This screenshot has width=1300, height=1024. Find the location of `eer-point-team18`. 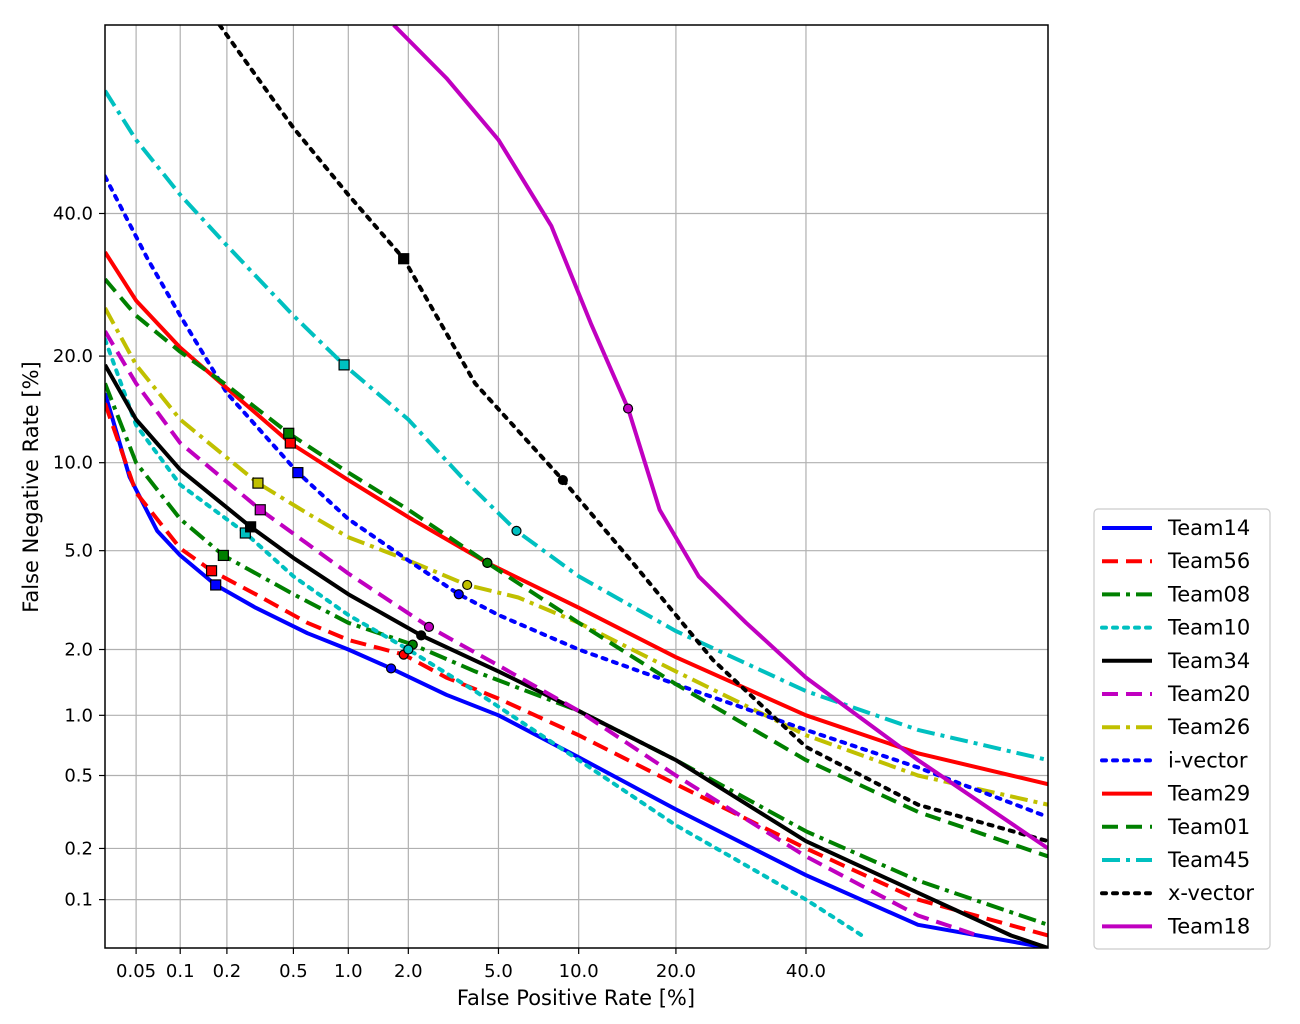

eer-point-team18 is located at coordinates (628, 408).